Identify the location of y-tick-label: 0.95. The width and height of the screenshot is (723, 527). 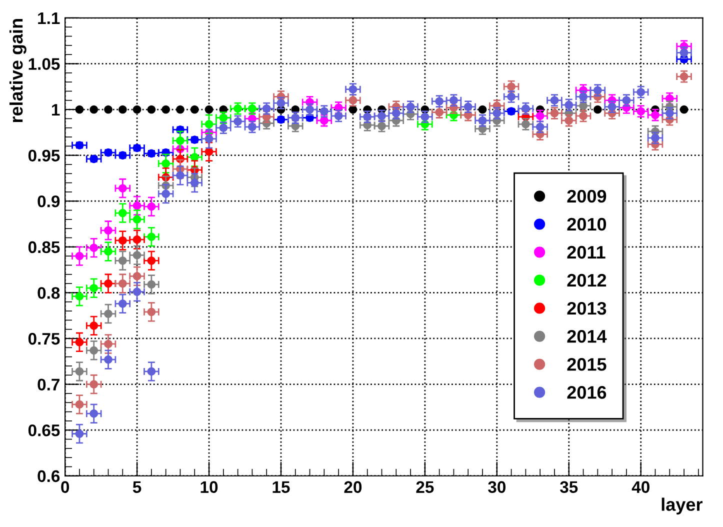
(44, 156).